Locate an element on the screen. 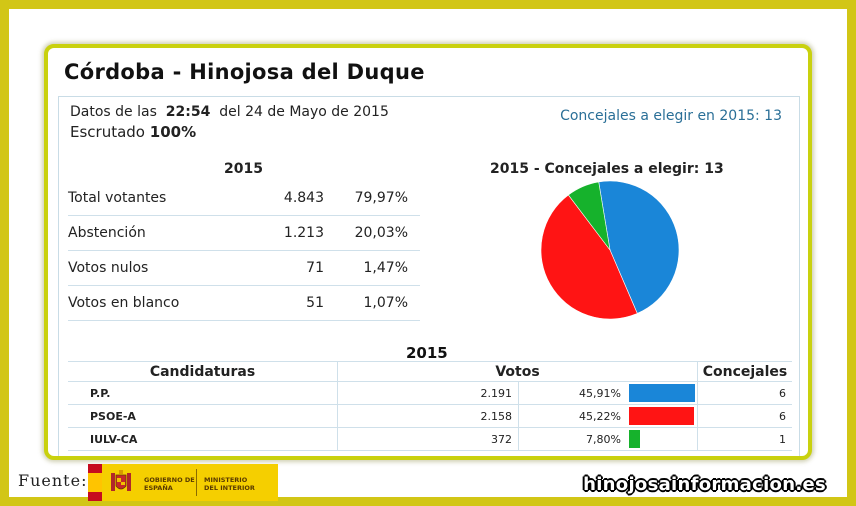 Image resolution: width=856 pixels, height=506 pixels. pie-slice-psoe-a is located at coordinates (589, 257).